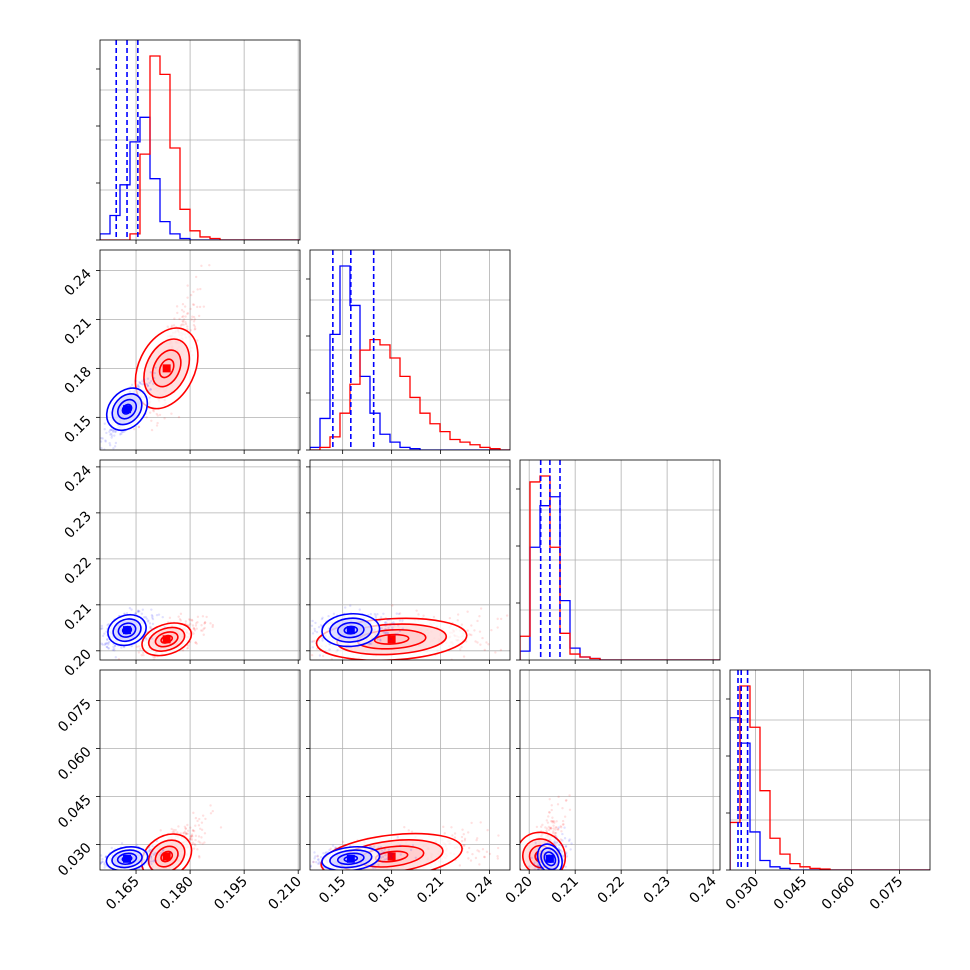 This screenshot has width=970, height=970. Describe the element at coordinates (77, 380) in the screenshot. I see `y-tick-label: 0.18` at that location.